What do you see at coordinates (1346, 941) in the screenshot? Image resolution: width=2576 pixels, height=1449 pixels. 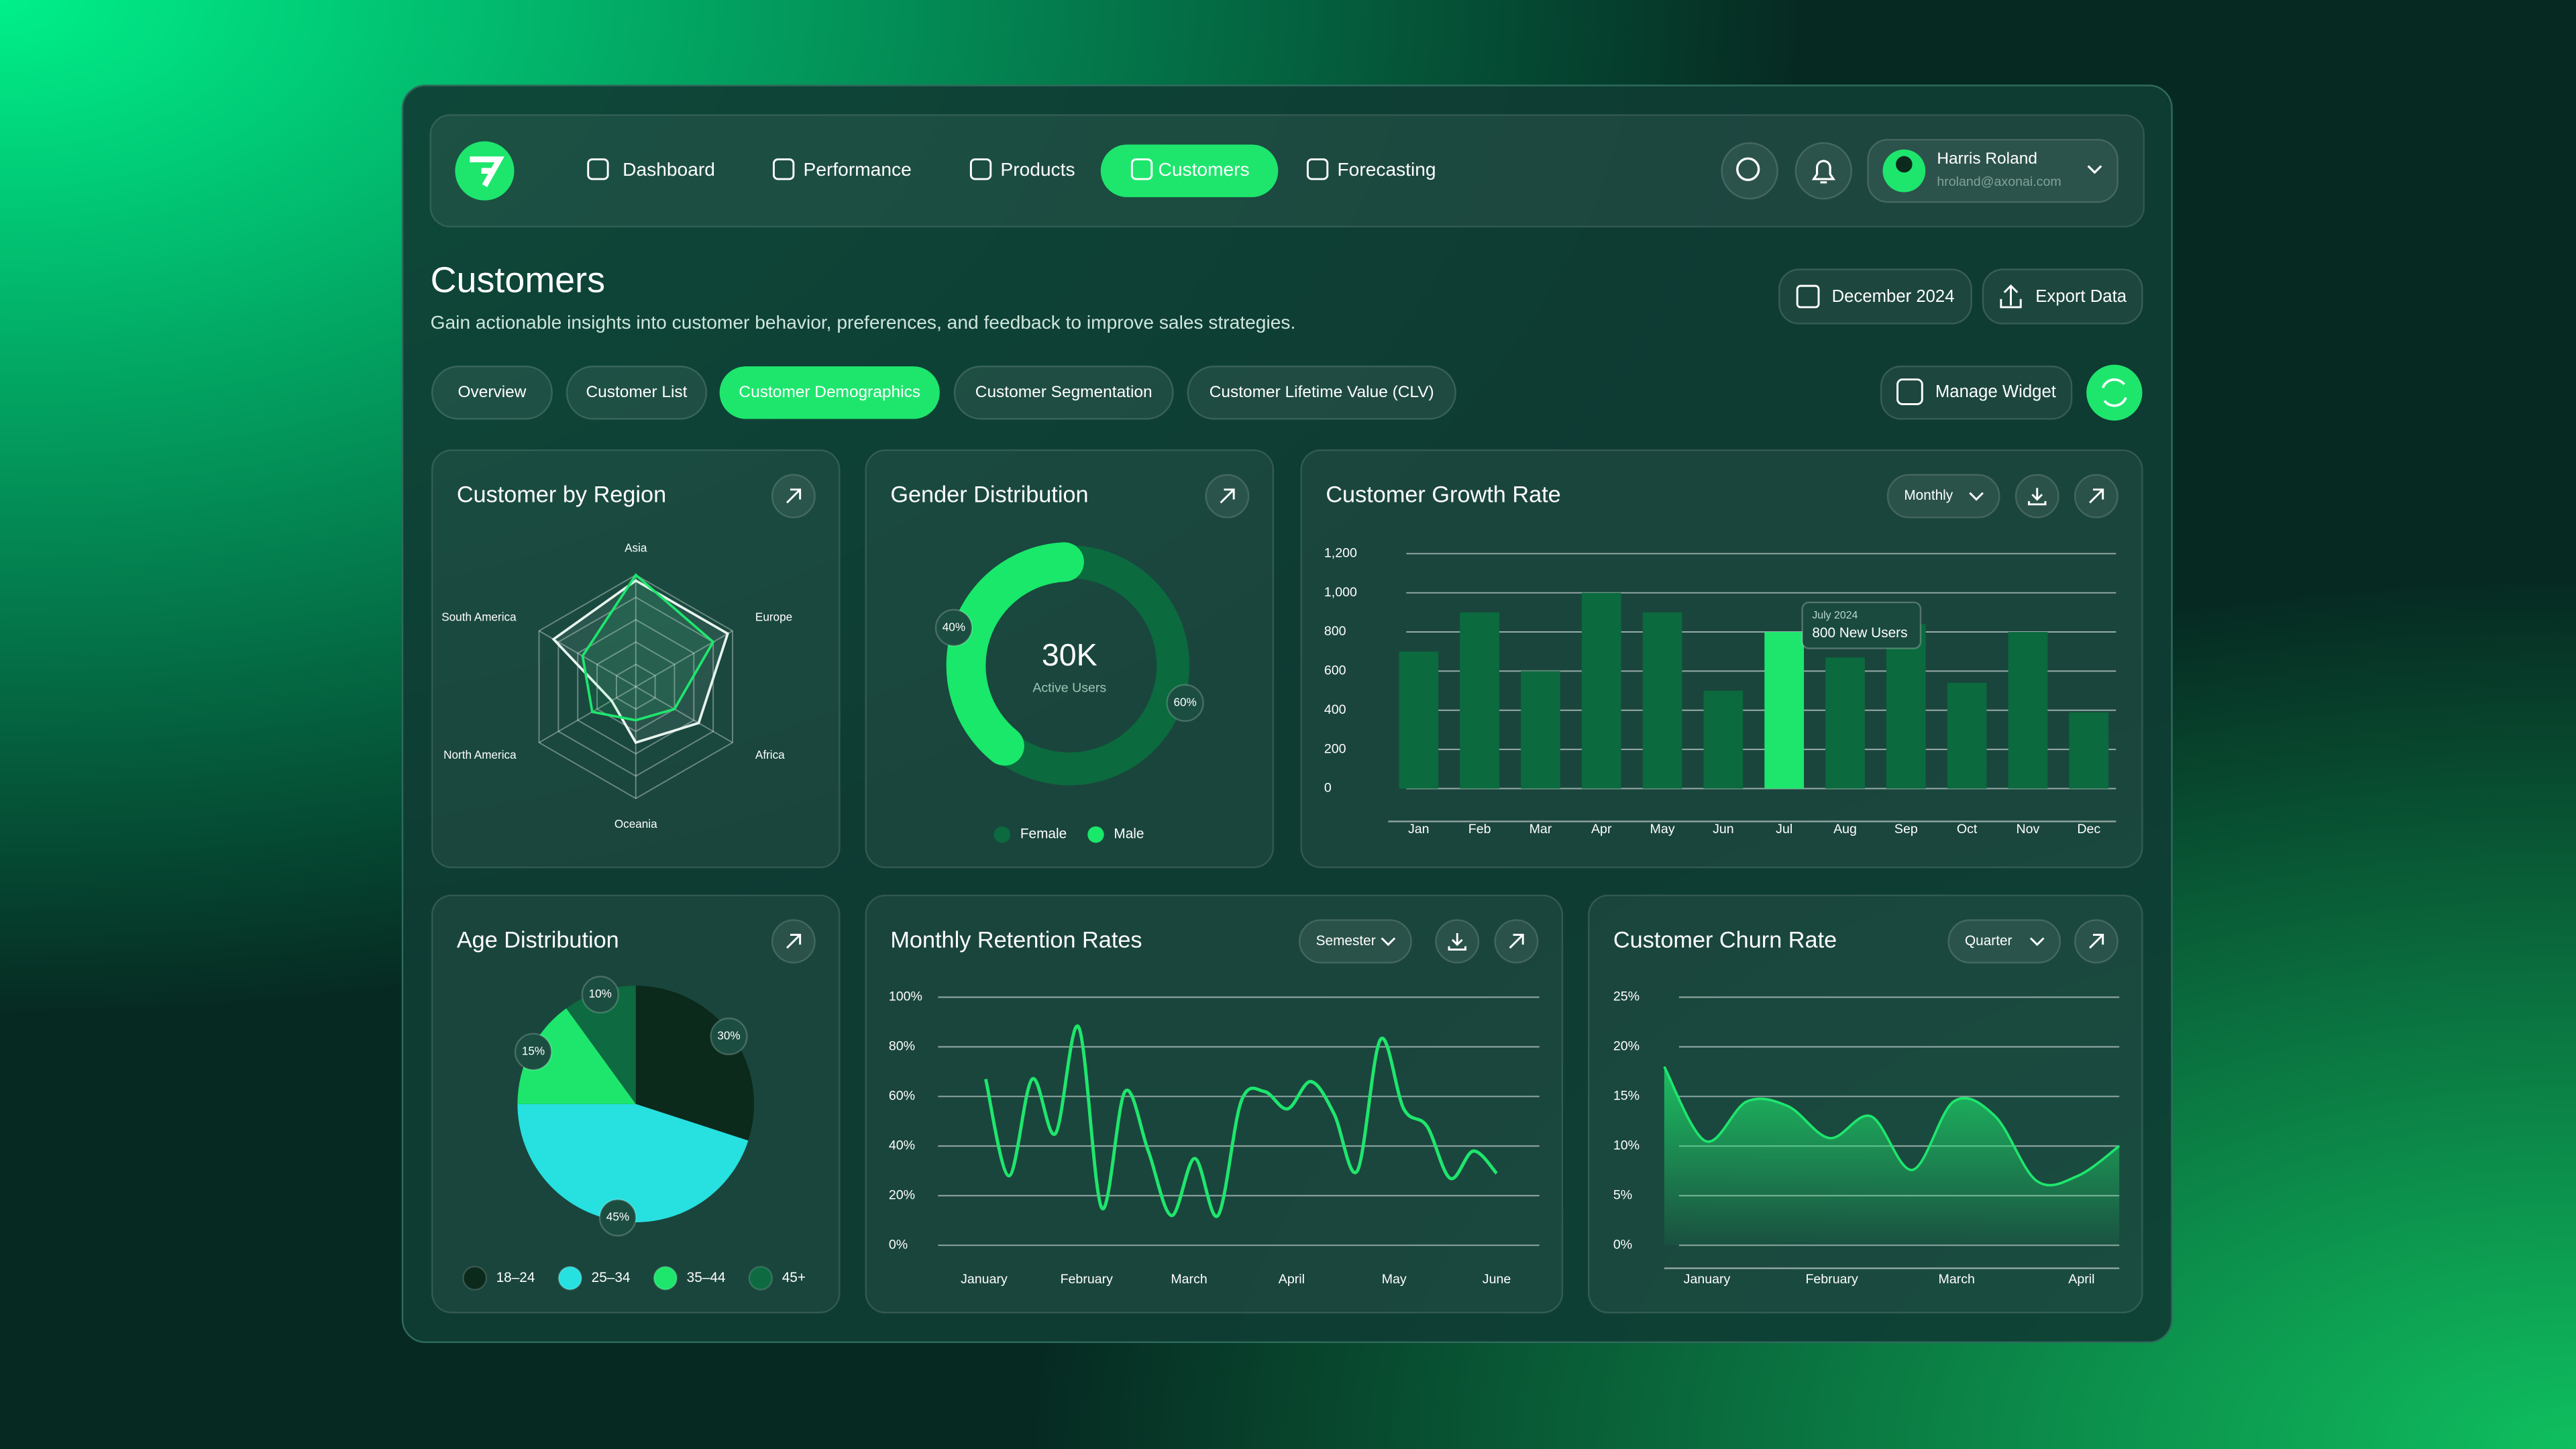 I see `dropdown-label: Semester` at bounding box center [1346, 941].